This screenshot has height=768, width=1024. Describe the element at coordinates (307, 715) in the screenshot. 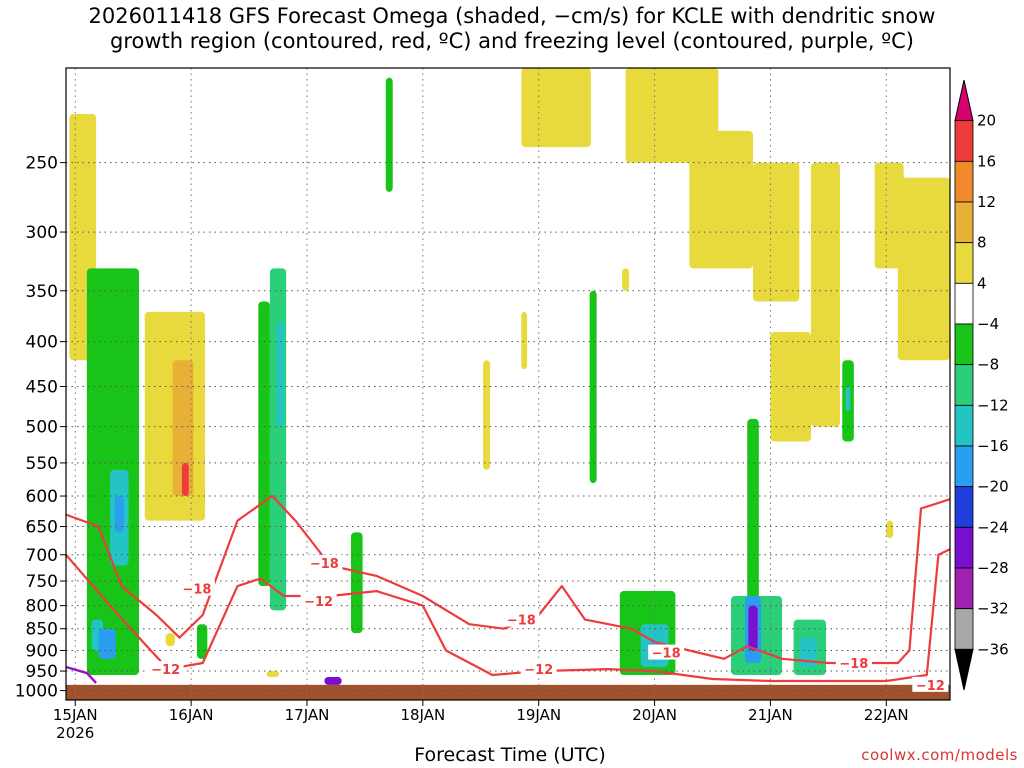

I see `x-tick-label: 17JAN` at that location.